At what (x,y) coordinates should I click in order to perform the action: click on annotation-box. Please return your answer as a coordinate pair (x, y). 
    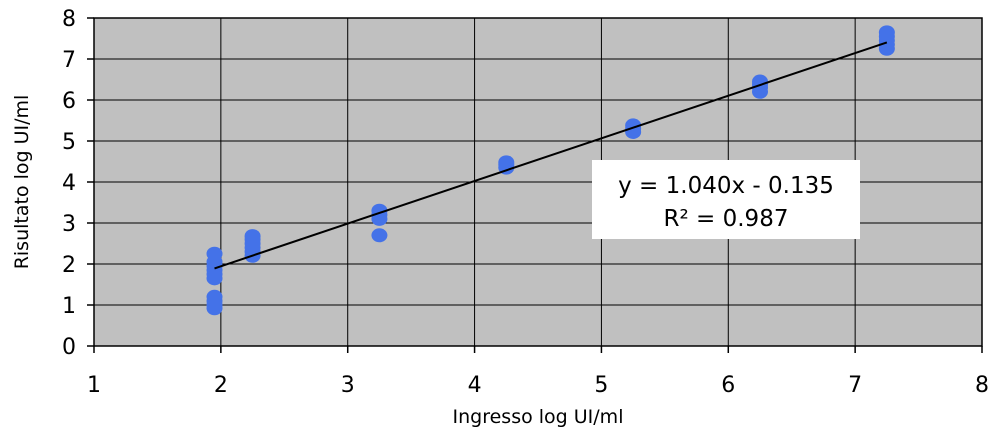
    Looking at the image, I should click on (726, 199).